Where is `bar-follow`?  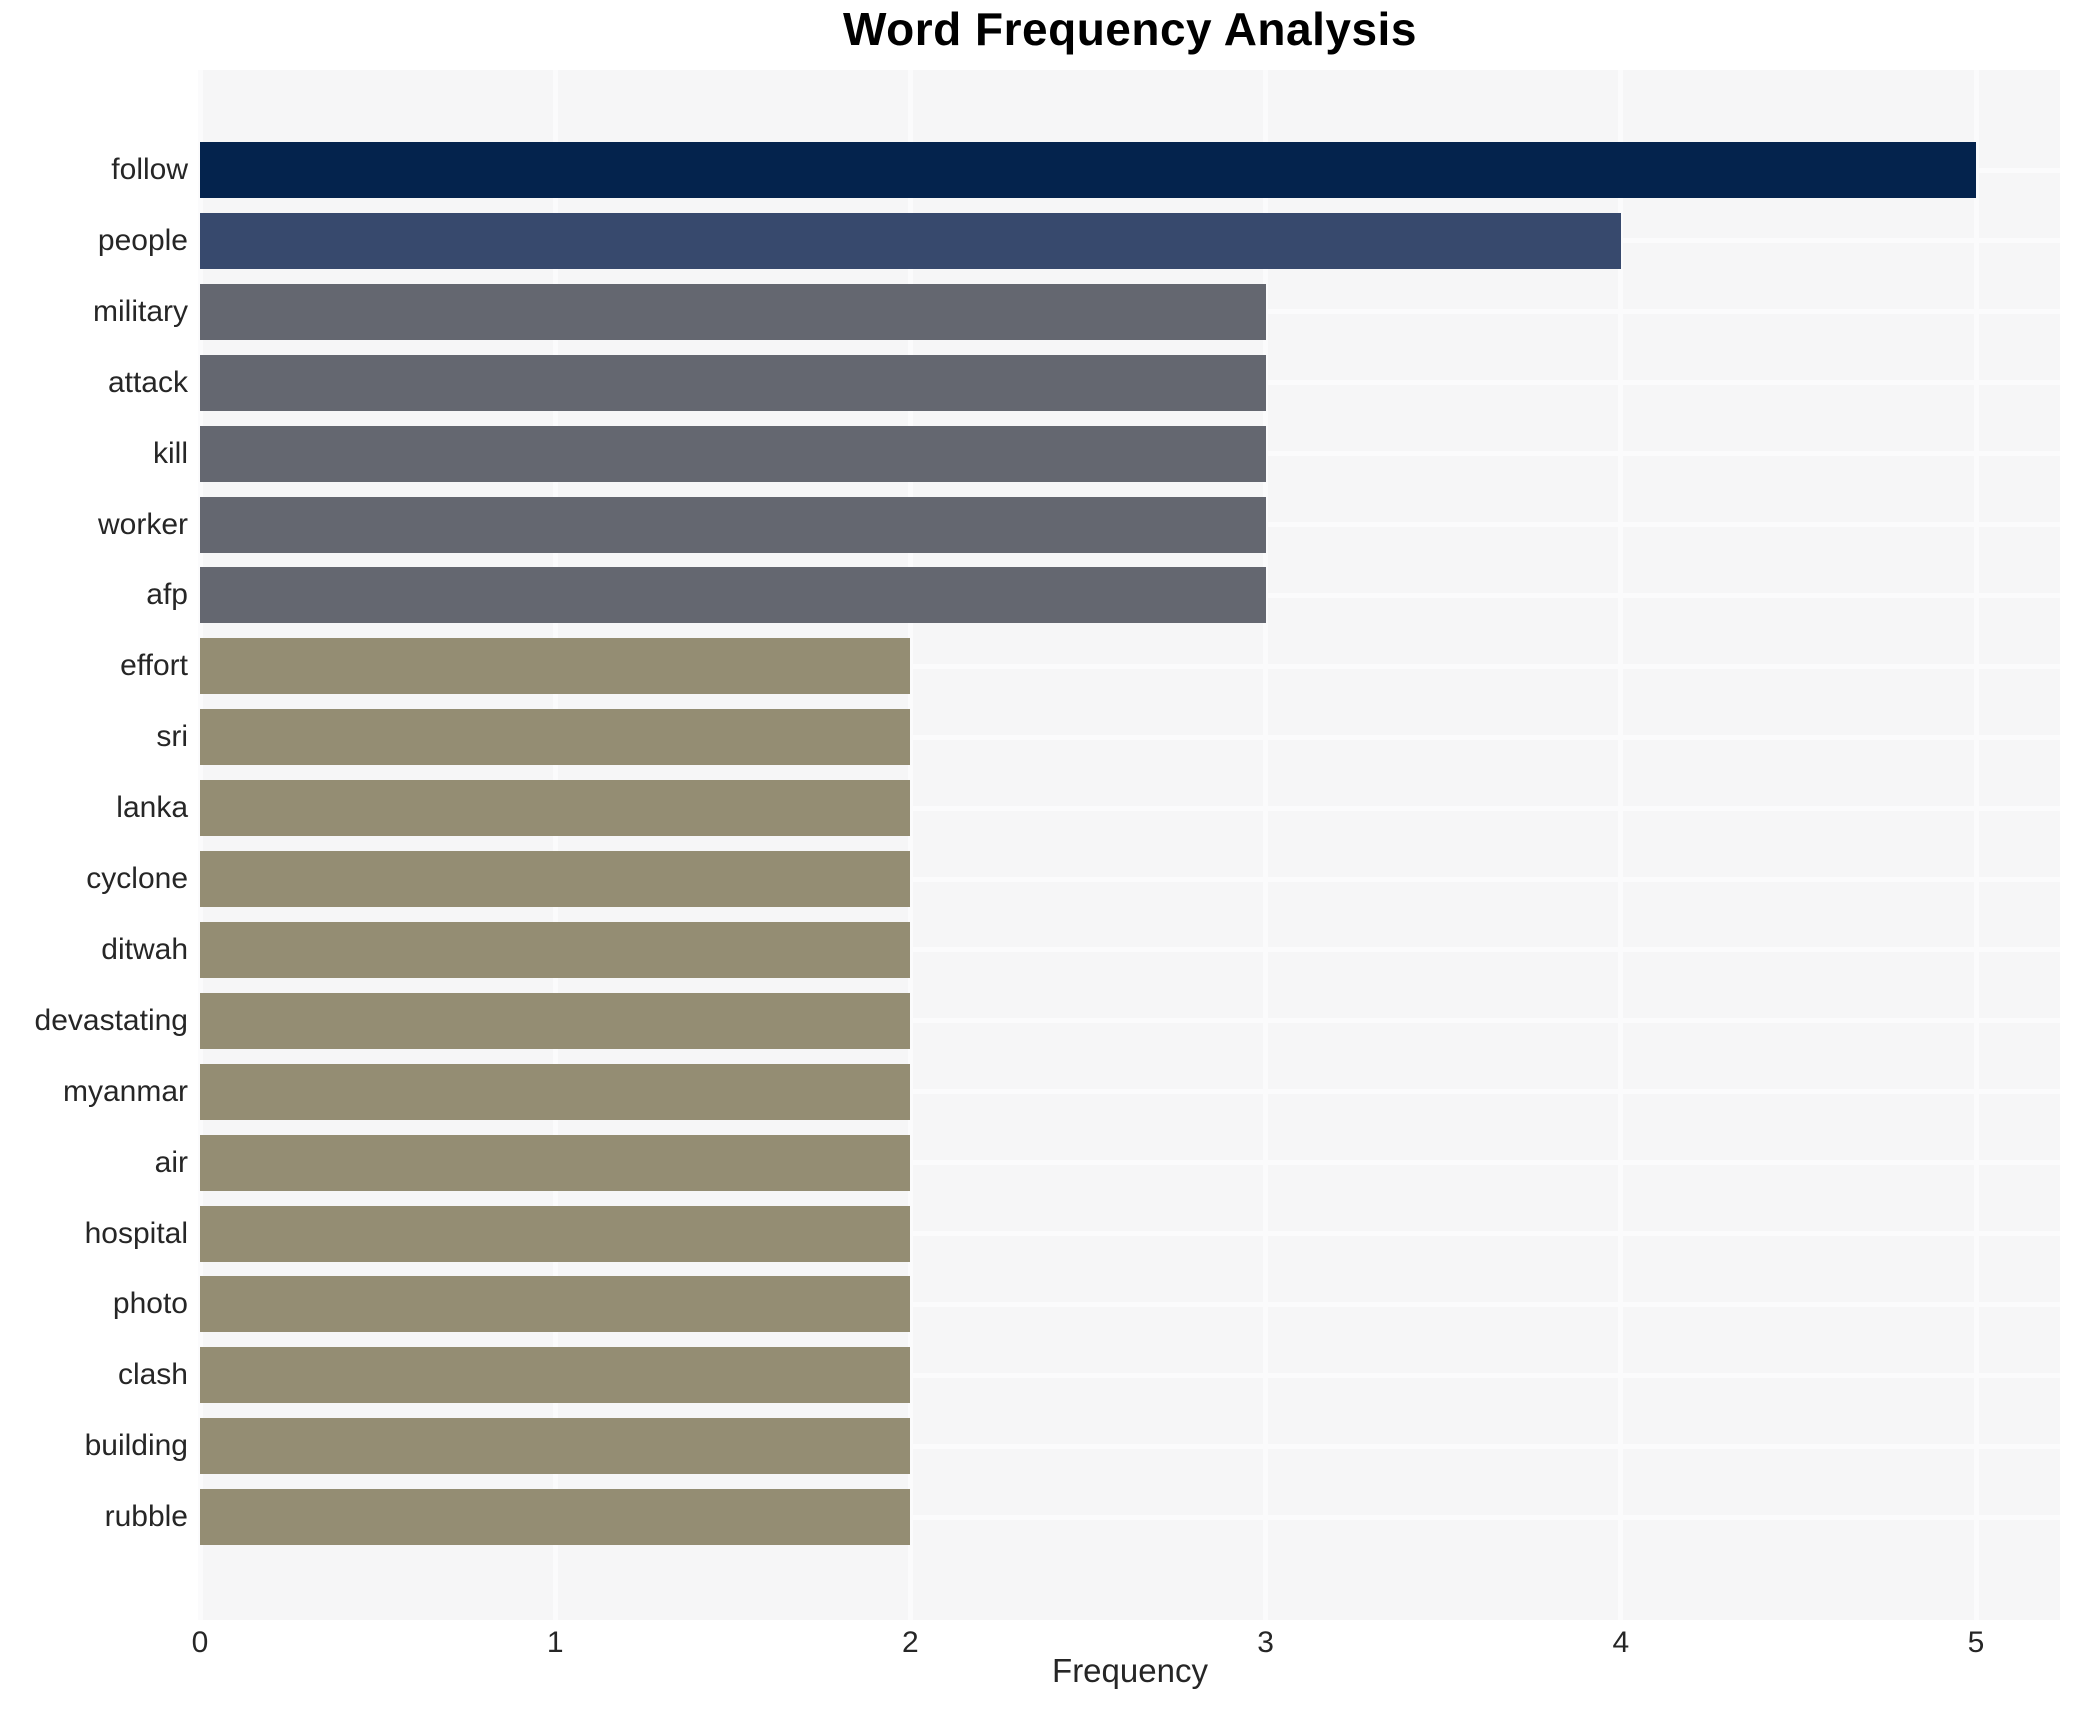 bar-follow is located at coordinates (1088, 170).